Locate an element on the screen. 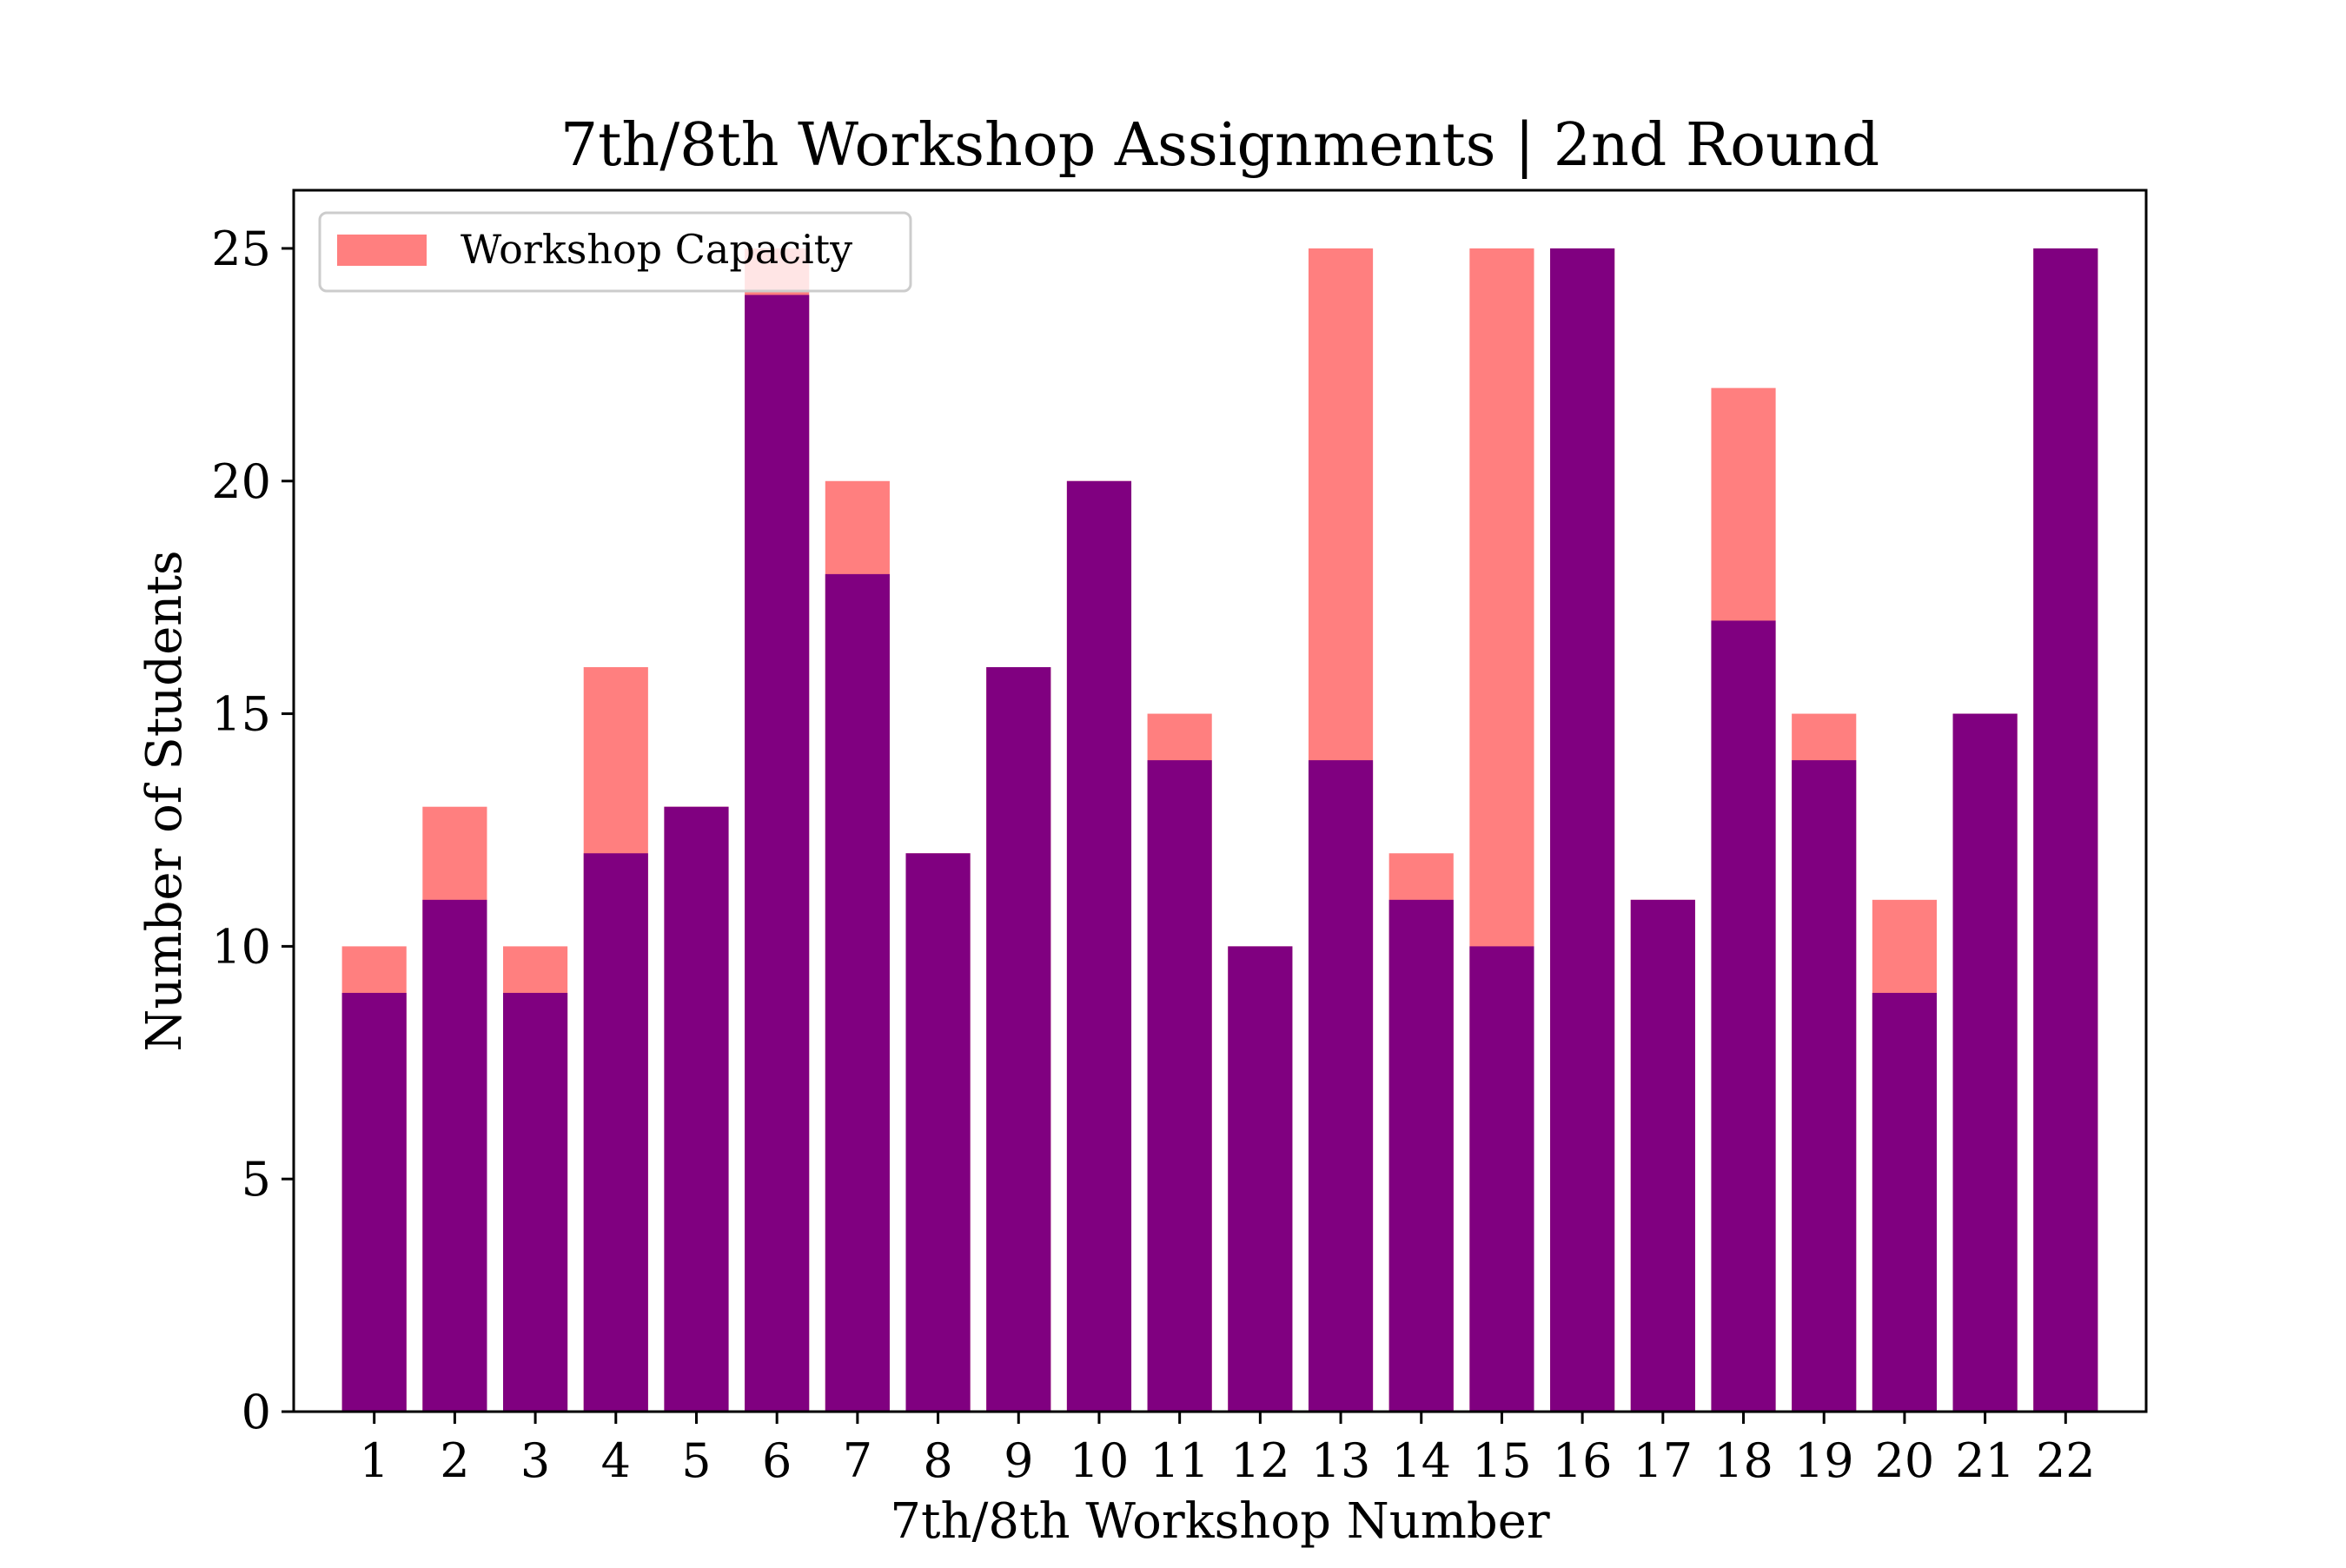 The height and width of the screenshot is (1568, 2346). y-axis-title: Number of Students is located at coordinates (165, 800).